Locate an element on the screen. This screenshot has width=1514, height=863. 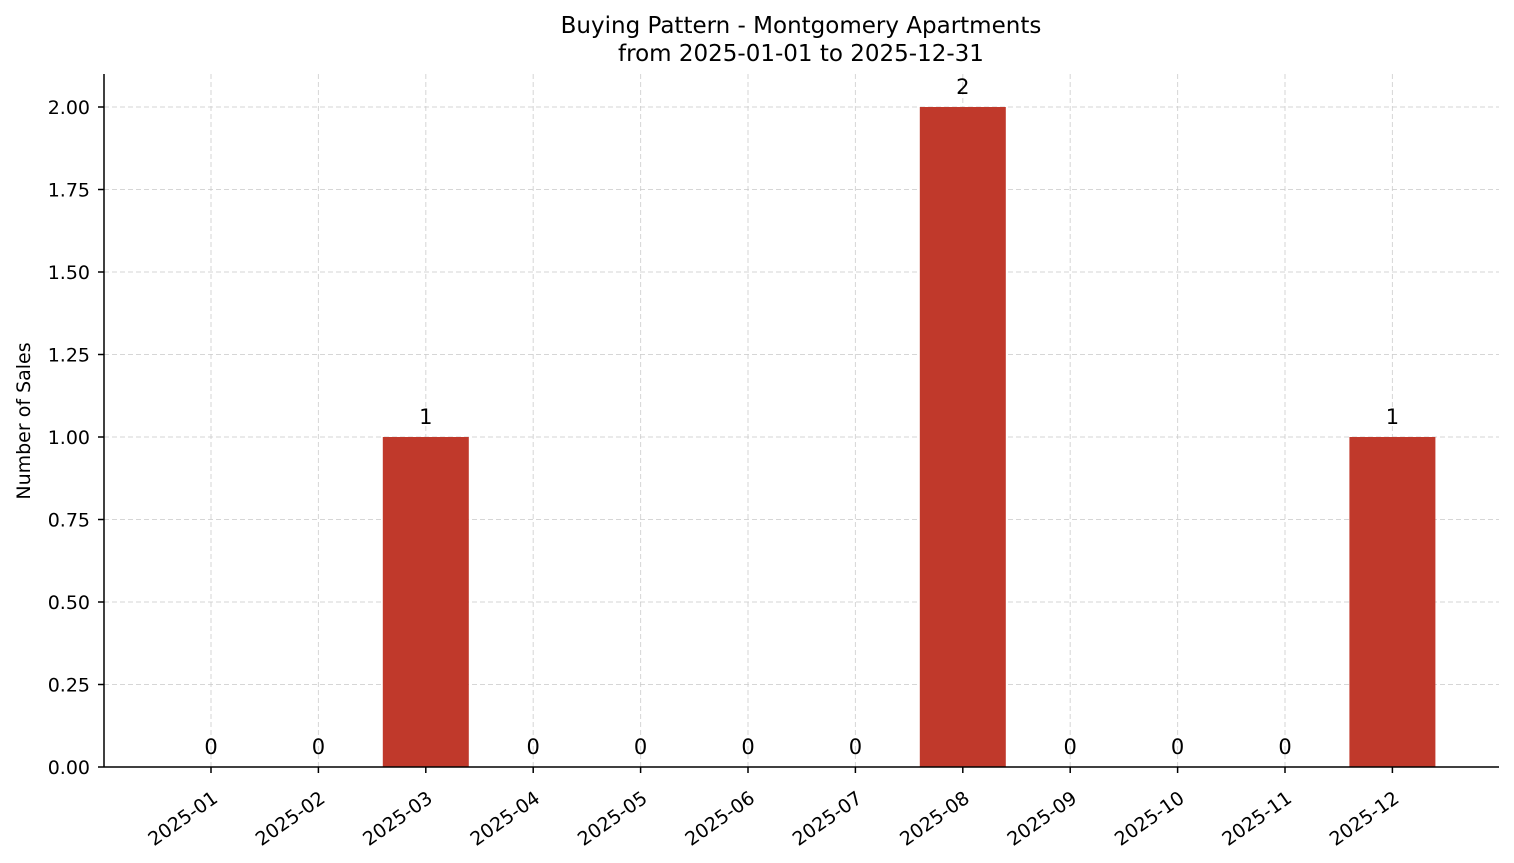
x-tick-label: 2025-04 is located at coordinates (505, 819).